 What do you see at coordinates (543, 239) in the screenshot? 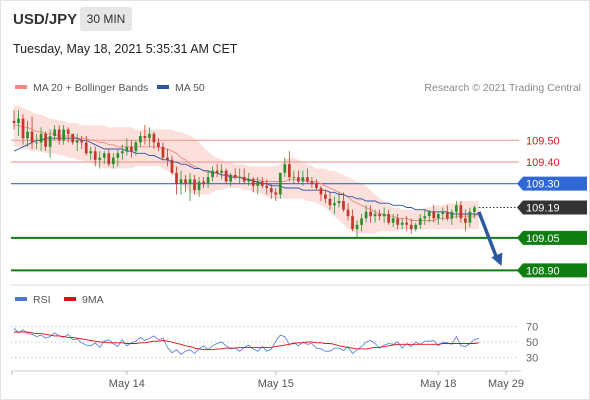
I see `level-label-109.05: 109.05` at bounding box center [543, 239].